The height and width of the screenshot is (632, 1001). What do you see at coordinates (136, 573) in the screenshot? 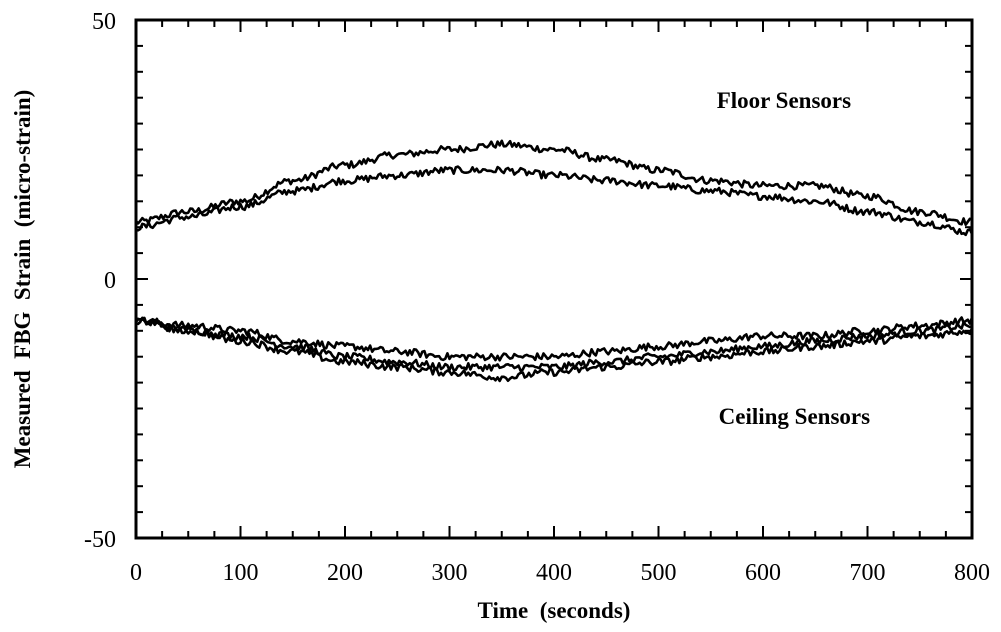
I see `x-tick-label: 0` at bounding box center [136, 573].